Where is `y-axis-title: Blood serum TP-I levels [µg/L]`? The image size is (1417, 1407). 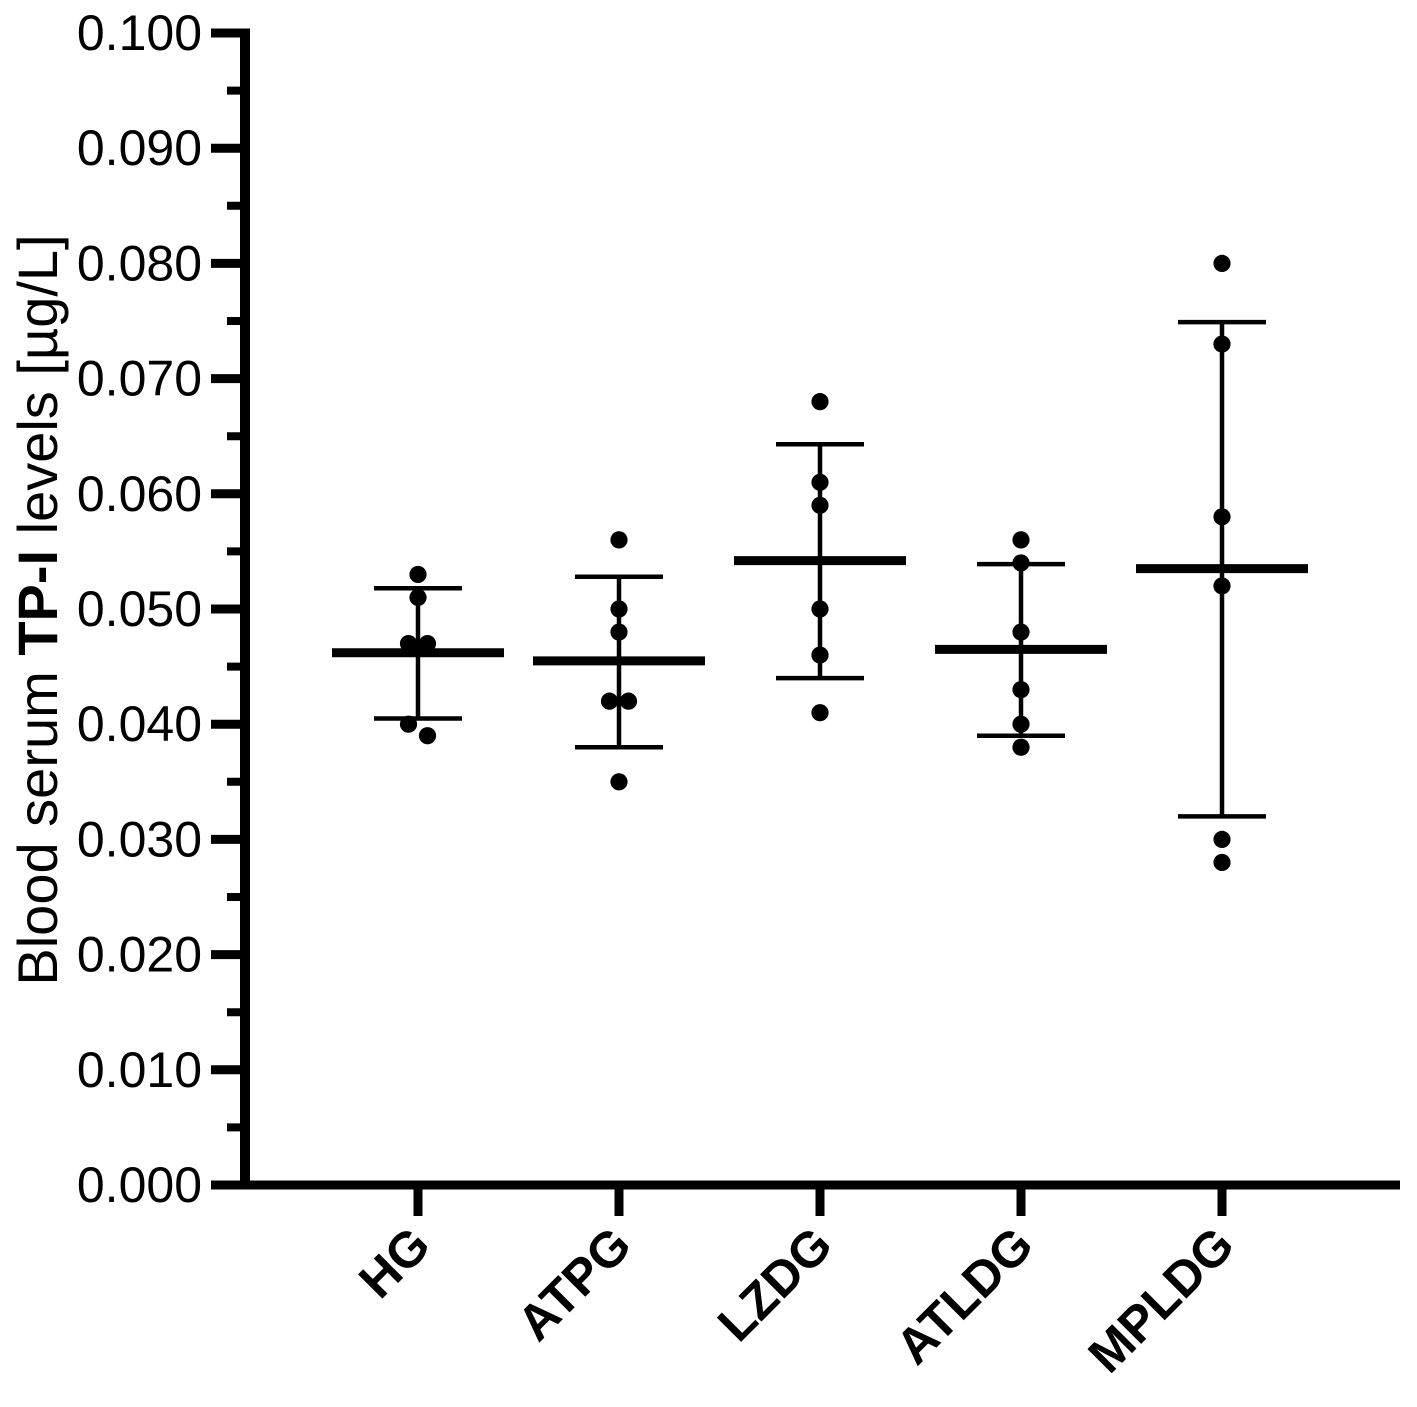
y-axis-title: Blood serum TP-I levels [µg/L] is located at coordinates (37, 609).